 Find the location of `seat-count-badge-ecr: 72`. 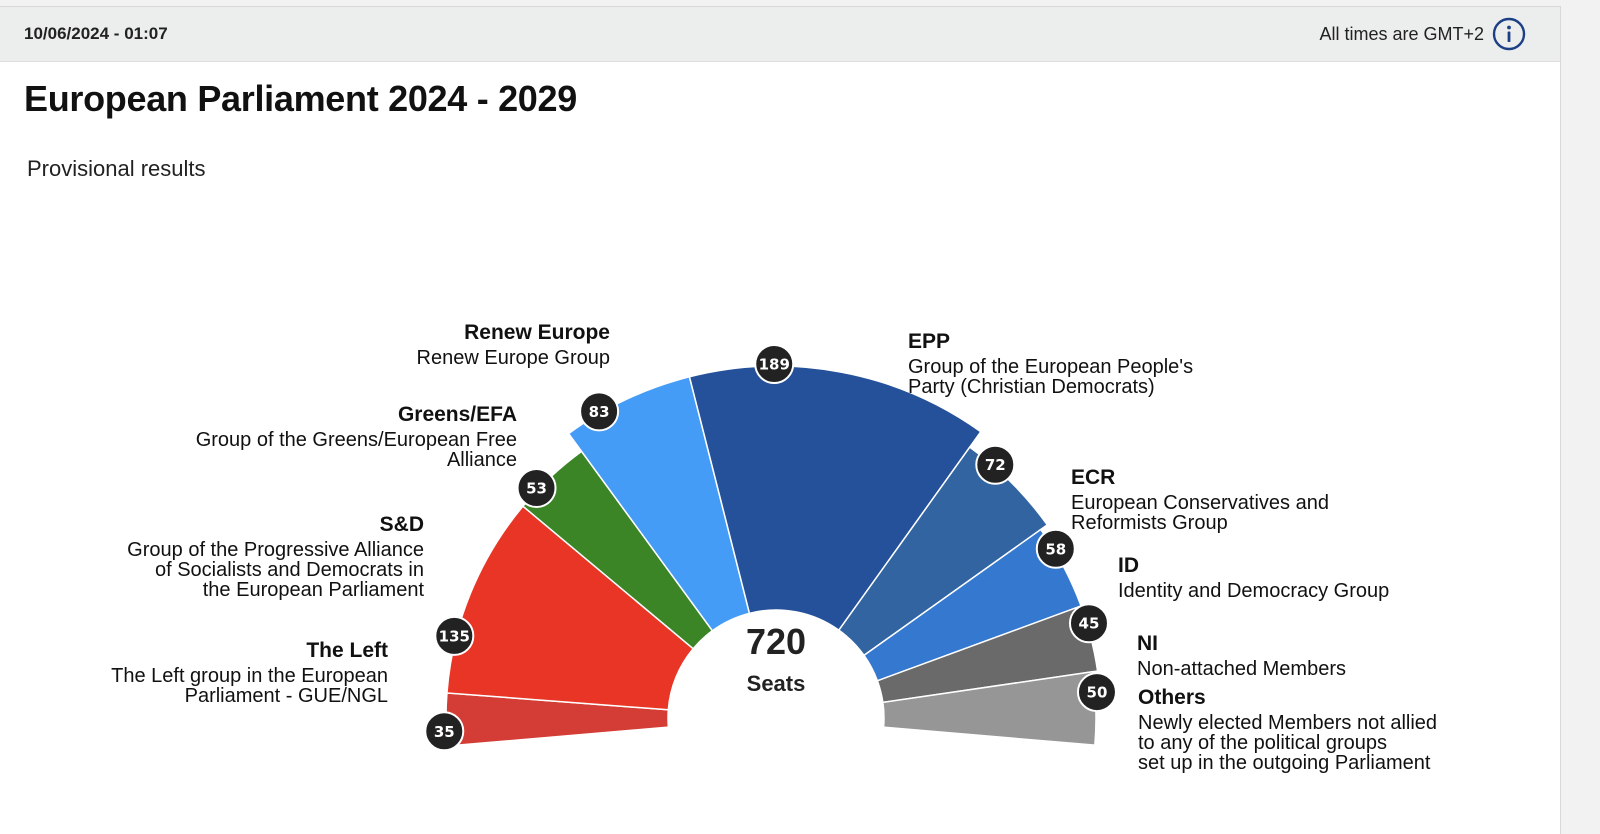

seat-count-badge-ecr: 72 is located at coordinates (995, 464).